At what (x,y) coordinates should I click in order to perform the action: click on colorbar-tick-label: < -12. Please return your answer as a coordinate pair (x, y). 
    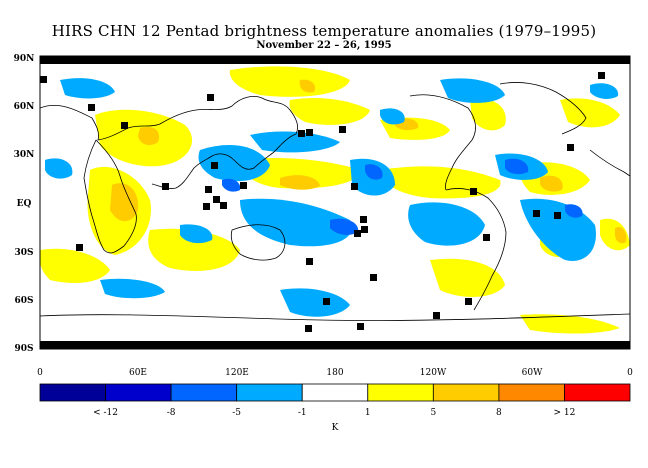
    Looking at the image, I should click on (105, 413).